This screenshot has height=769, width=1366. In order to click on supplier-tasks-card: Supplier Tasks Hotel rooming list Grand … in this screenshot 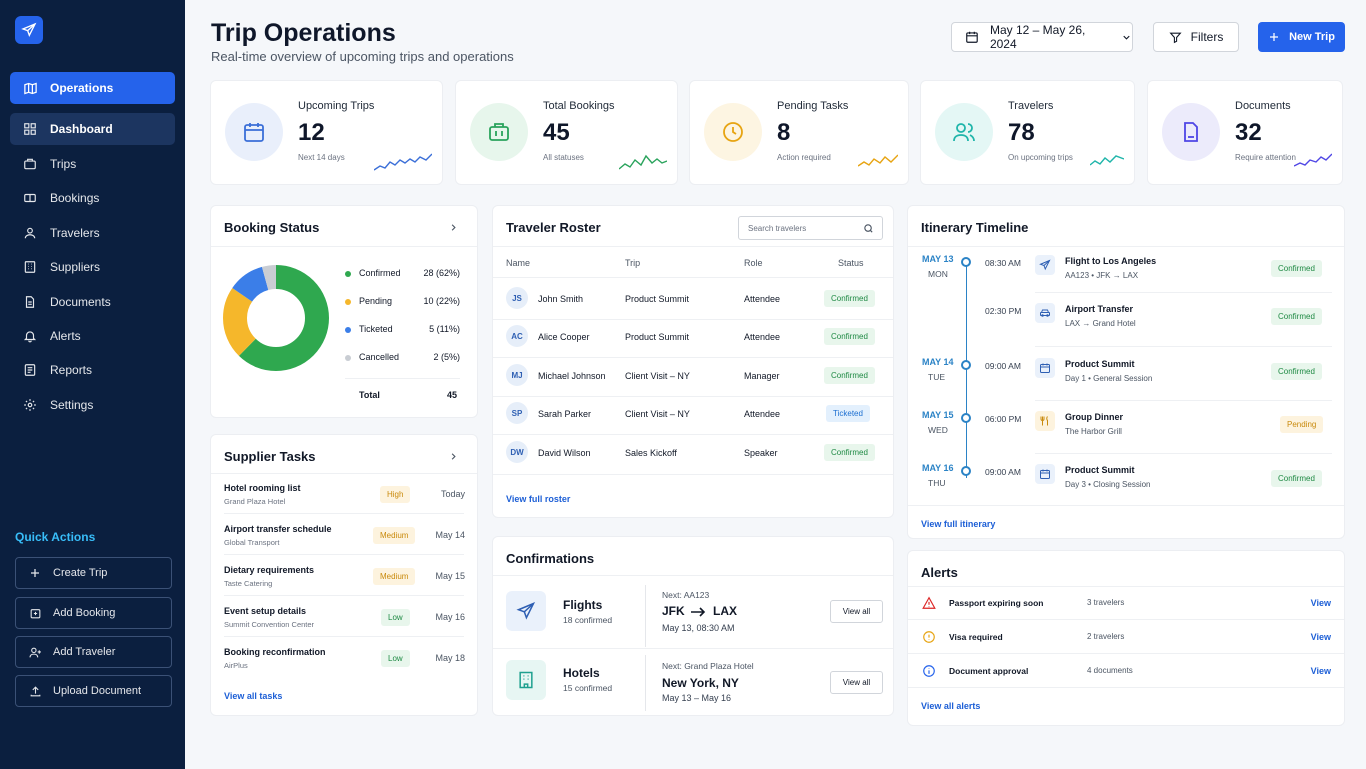, I will do `click(344, 575)`.